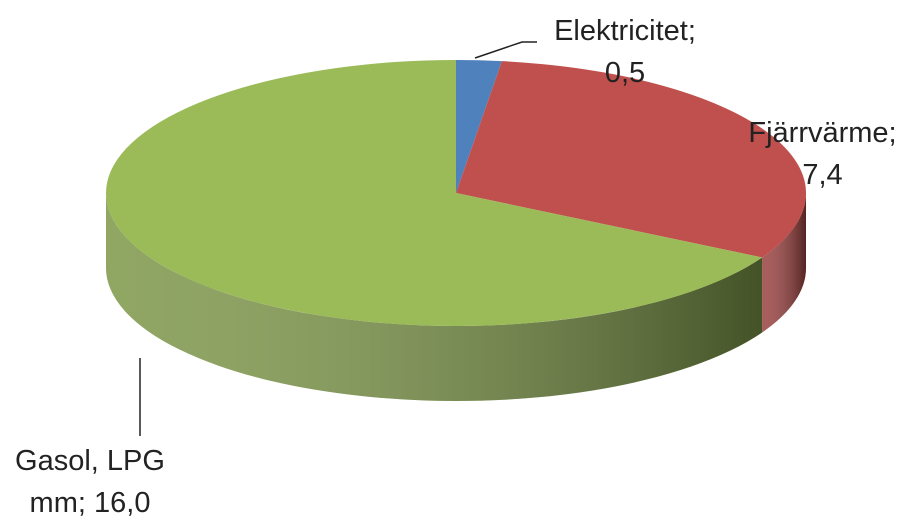  What do you see at coordinates (625, 52) in the screenshot?
I see `data-label: Elektricitet; 0,5` at bounding box center [625, 52].